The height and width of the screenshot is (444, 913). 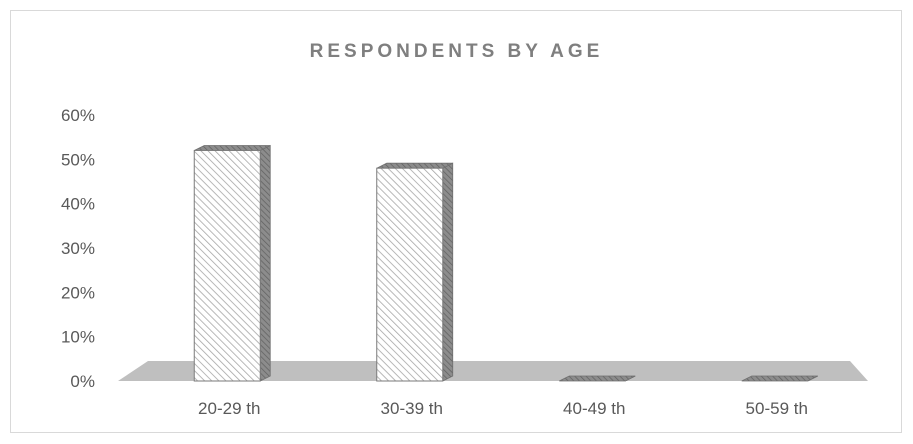 I want to click on y-tick-label: 10%, so click(x=78, y=337).